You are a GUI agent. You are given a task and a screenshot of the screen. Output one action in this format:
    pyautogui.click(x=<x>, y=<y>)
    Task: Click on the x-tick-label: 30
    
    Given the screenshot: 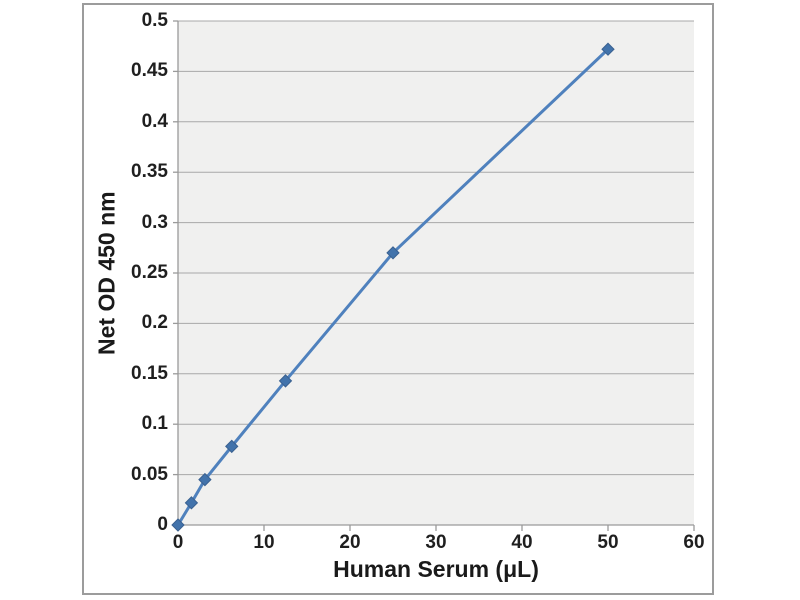 What is the action you would take?
    pyautogui.click(x=436, y=542)
    